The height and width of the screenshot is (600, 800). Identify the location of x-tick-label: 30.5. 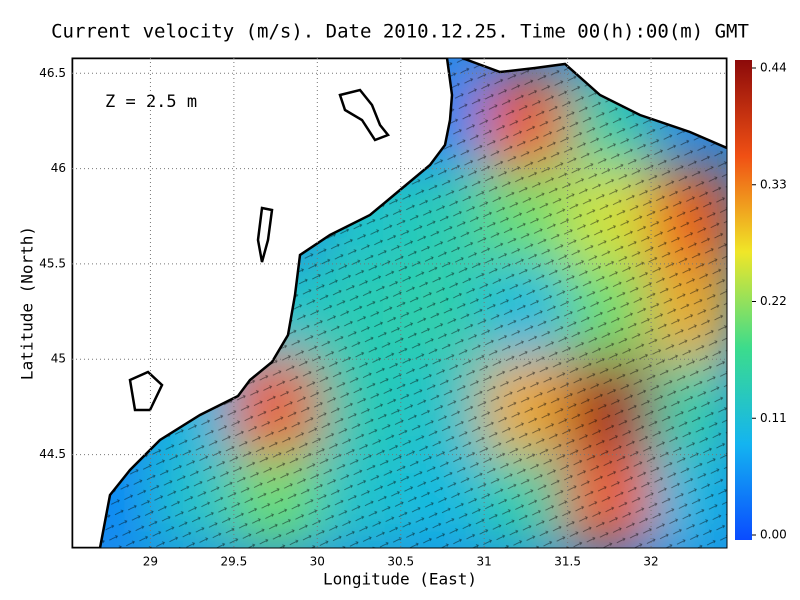
(400, 562).